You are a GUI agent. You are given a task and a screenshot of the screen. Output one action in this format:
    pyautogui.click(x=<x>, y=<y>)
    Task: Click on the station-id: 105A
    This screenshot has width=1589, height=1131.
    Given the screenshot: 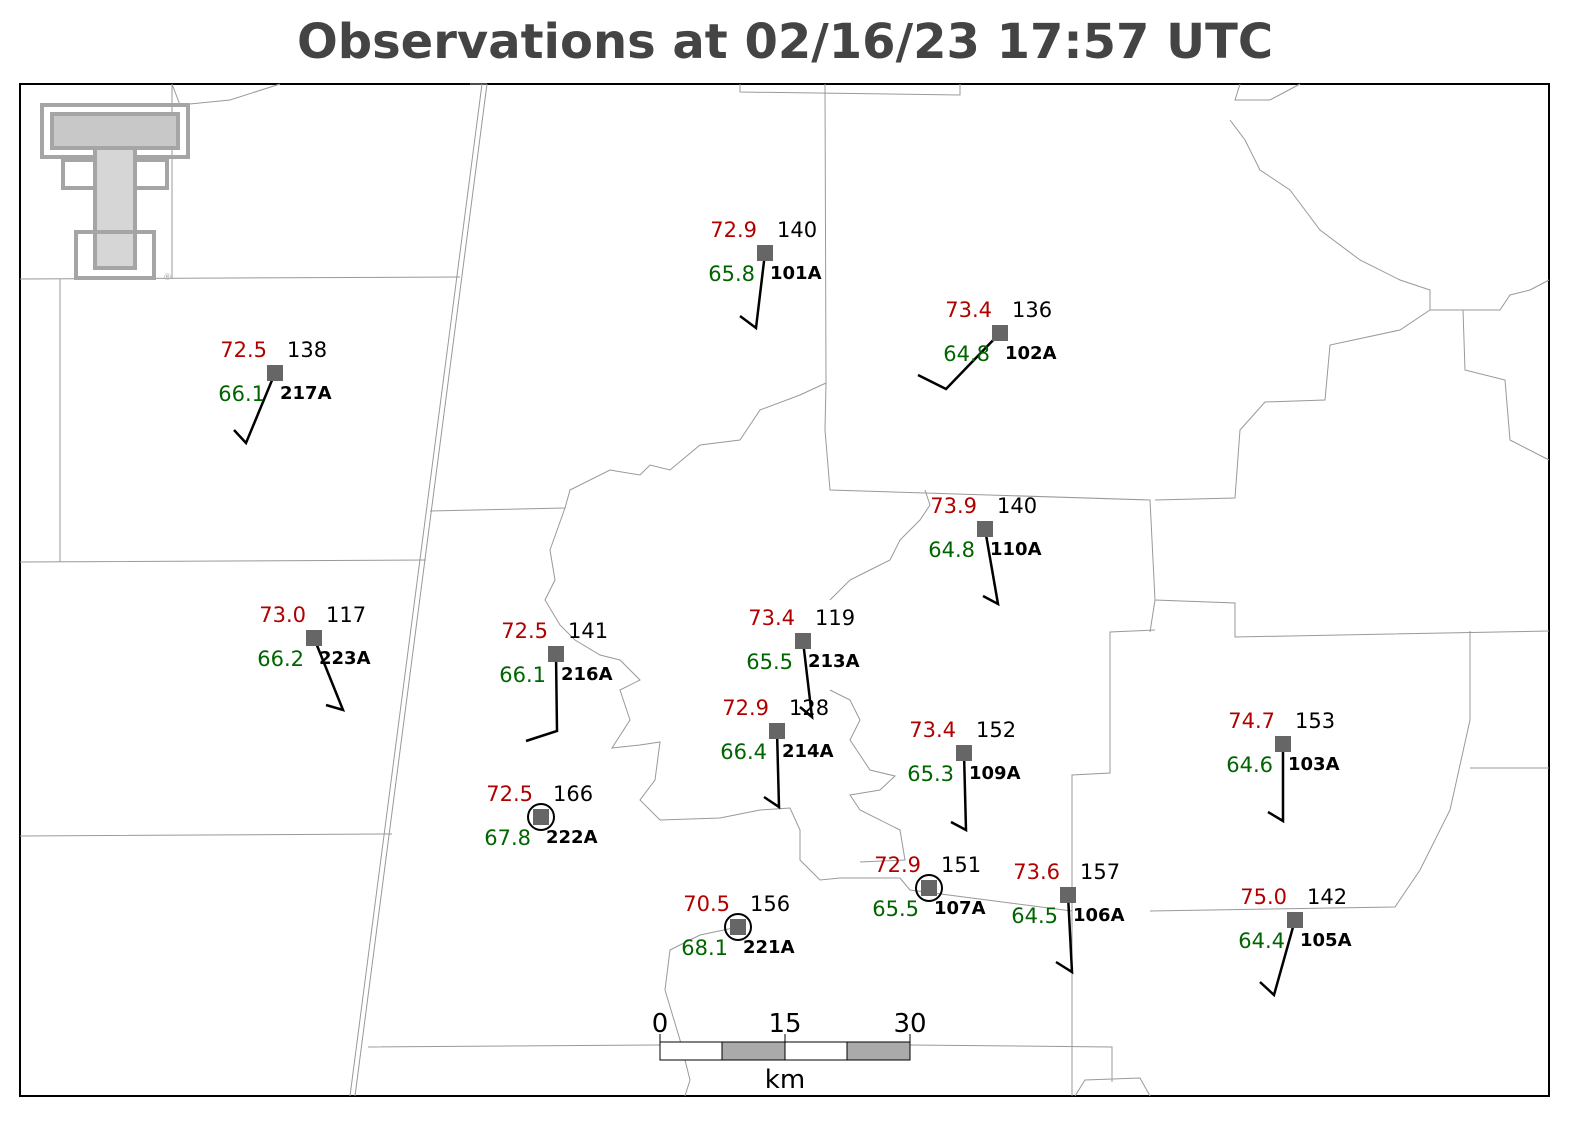 What is the action you would take?
    pyautogui.click(x=1326, y=940)
    